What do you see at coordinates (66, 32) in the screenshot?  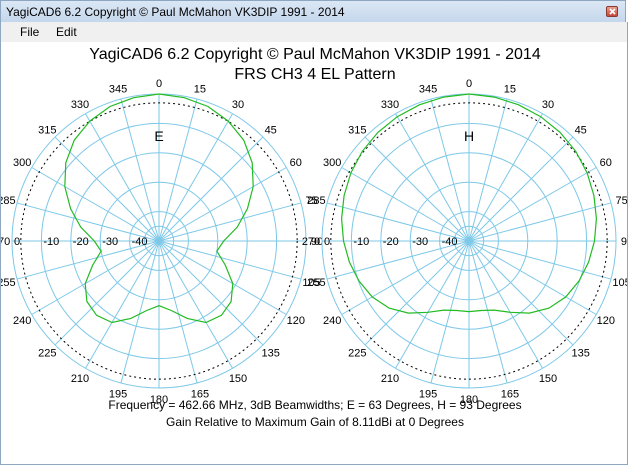 I see `menu-edit: Edit` at bounding box center [66, 32].